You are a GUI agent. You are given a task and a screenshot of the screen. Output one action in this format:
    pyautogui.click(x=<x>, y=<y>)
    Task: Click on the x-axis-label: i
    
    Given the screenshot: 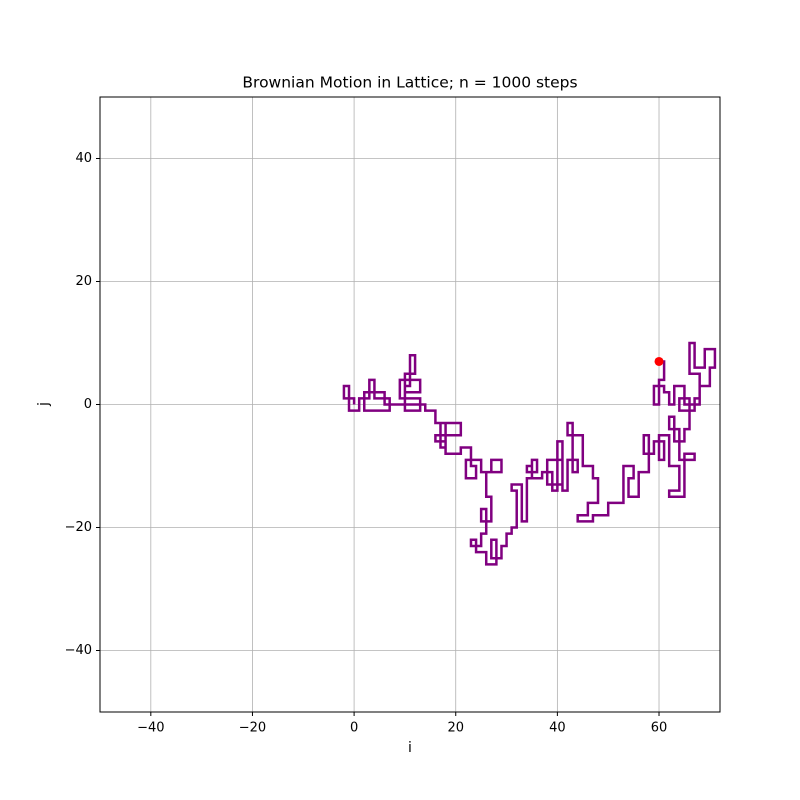 What is the action you would take?
    pyautogui.click(x=410, y=748)
    